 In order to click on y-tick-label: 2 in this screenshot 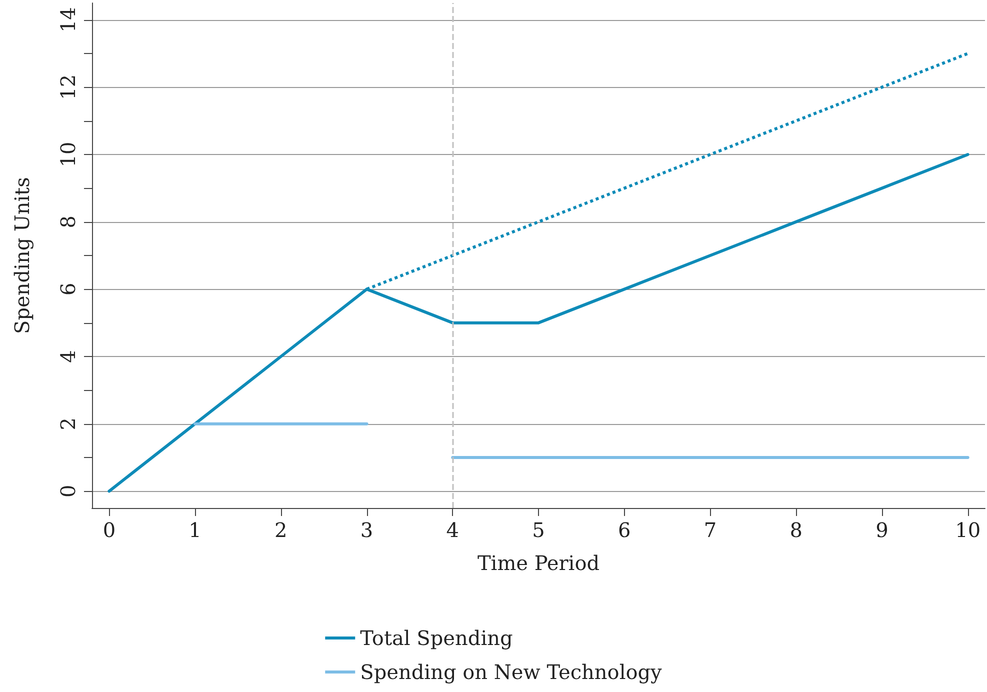, I will do `click(68, 423)`.